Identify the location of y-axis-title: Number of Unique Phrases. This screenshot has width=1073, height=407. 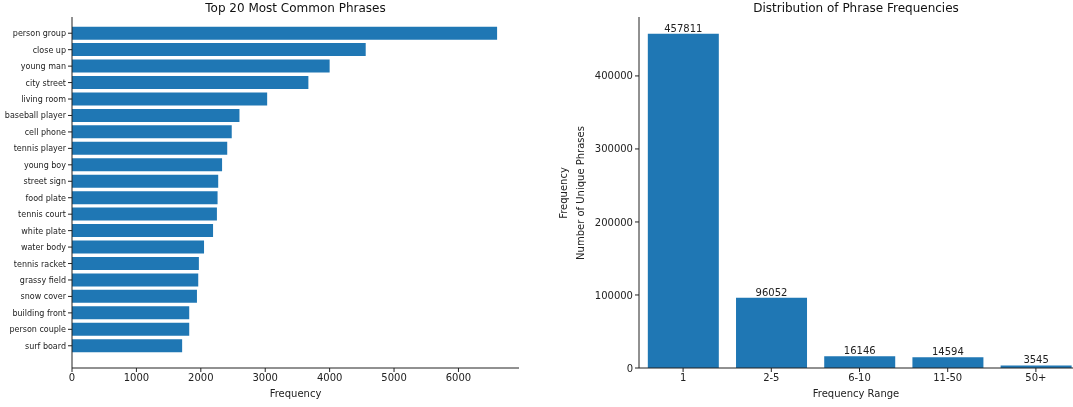
(580, 193).